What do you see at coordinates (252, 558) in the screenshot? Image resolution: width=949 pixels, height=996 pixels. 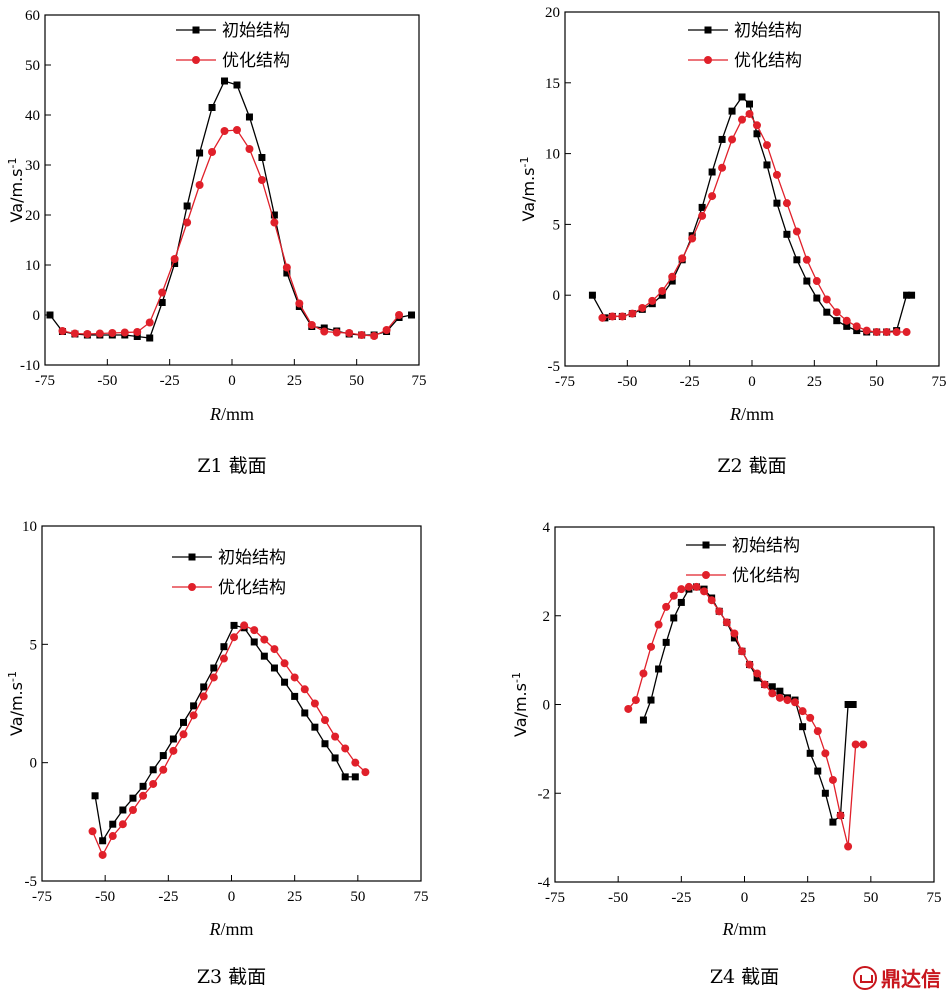 I see `legend-label: 初始结构` at bounding box center [252, 558].